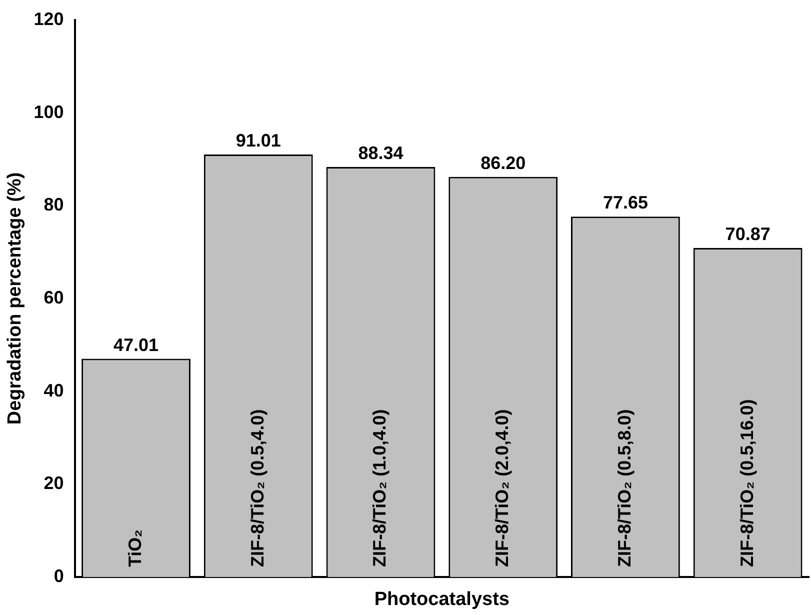  What do you see at coordinates (54, 390) in the screenshot?
I see `y-tick-label: 40` at bounding box center [54, 390].